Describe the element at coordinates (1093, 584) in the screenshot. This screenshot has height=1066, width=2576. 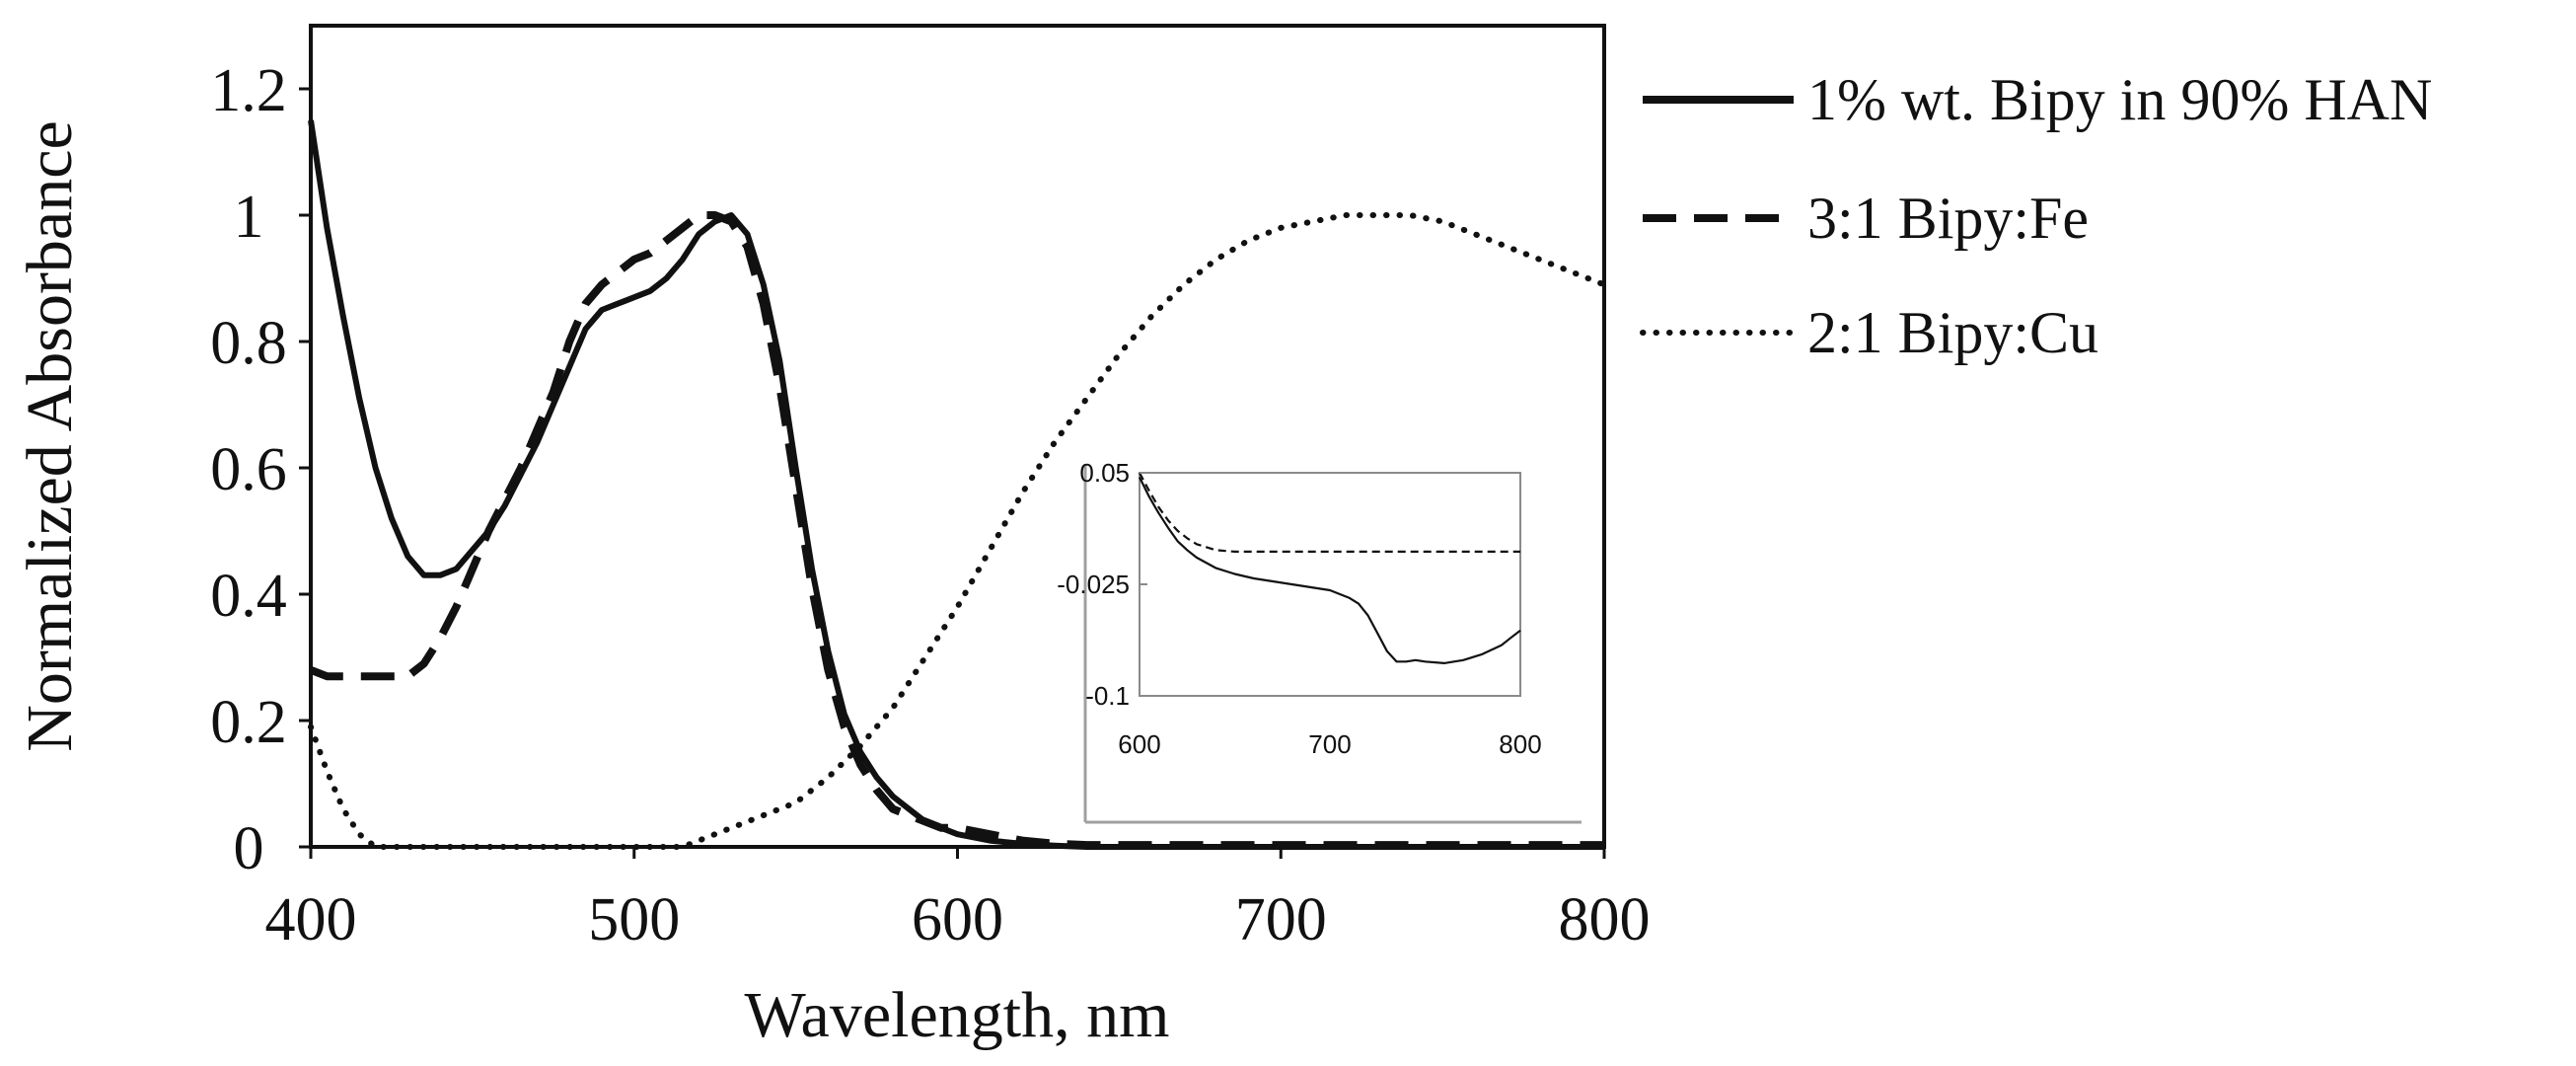
I see `inset-y-tick-label: -0.025` at that location.